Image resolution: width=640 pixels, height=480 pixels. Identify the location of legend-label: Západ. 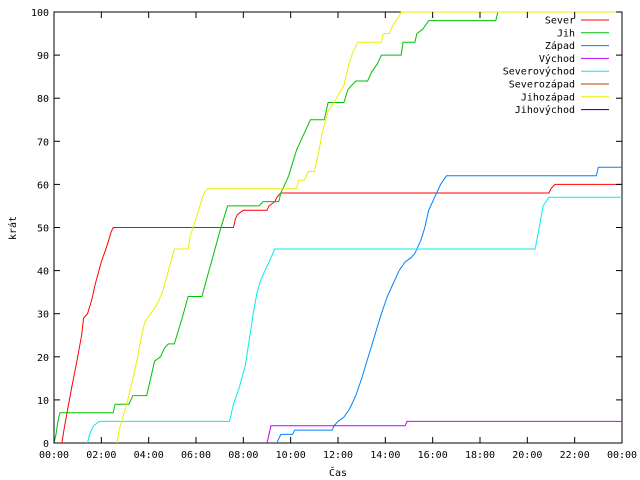
(560, 46).